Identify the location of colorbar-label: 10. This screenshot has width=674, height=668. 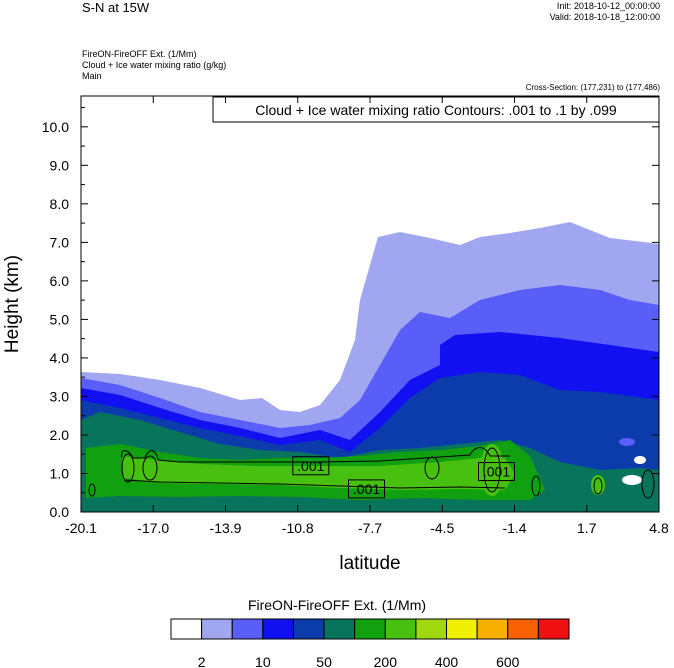
(263, 661).